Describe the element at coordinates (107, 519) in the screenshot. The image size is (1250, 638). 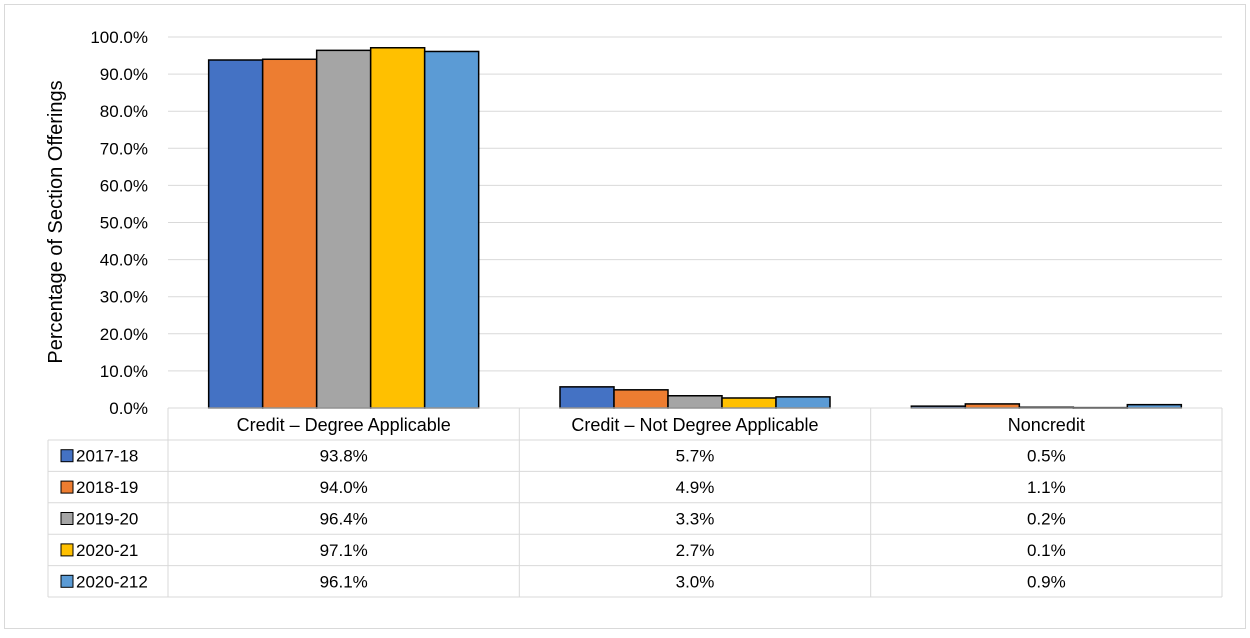
I see `legend-label: 2019-20` at that location.